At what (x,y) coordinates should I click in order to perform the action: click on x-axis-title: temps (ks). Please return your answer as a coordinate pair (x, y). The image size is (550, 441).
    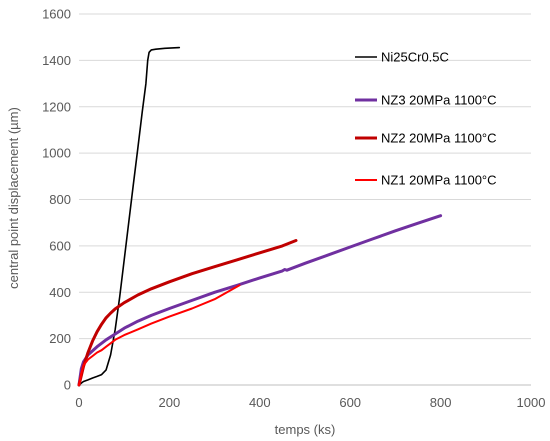
    Looking at the image, I should click on (305, 429).